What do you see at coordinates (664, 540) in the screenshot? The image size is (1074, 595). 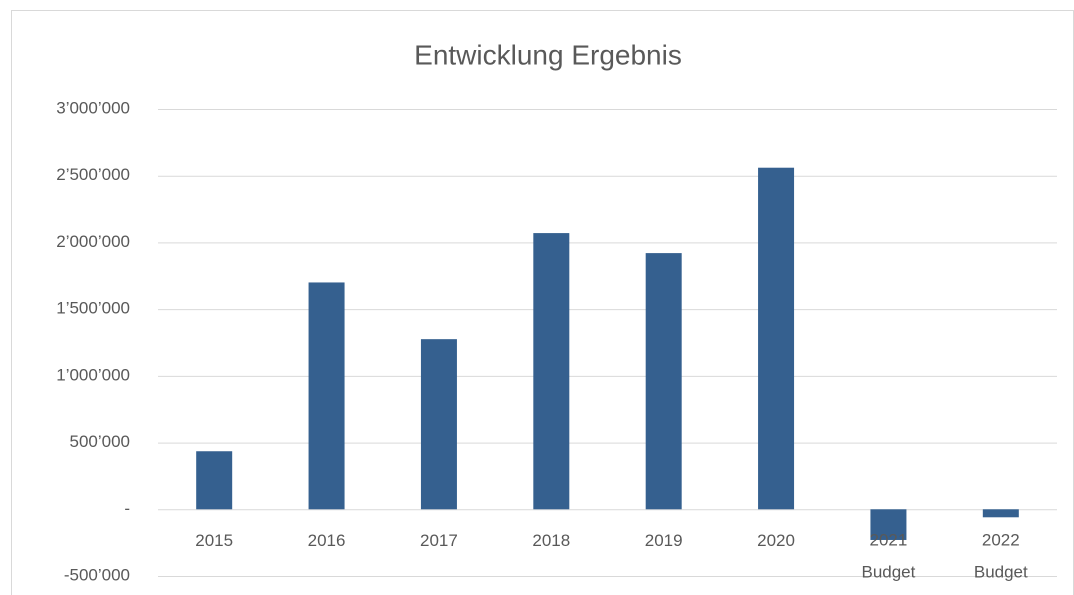 I see `x-tick-label: 2019` at bounding box center [664, 540].